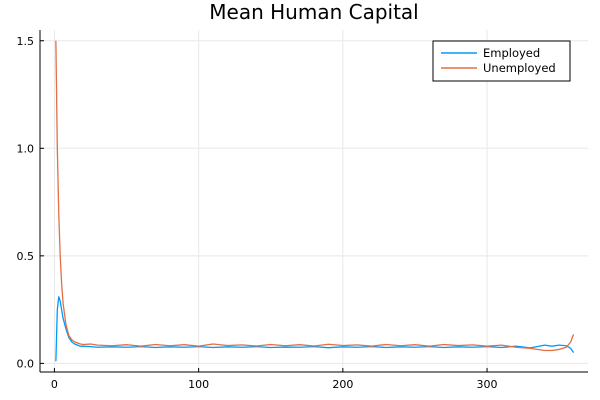 Image resolution: width=600 pixels, height=400 pixels. I want to click on y-tick-label: 0.5, so click(26, 256).